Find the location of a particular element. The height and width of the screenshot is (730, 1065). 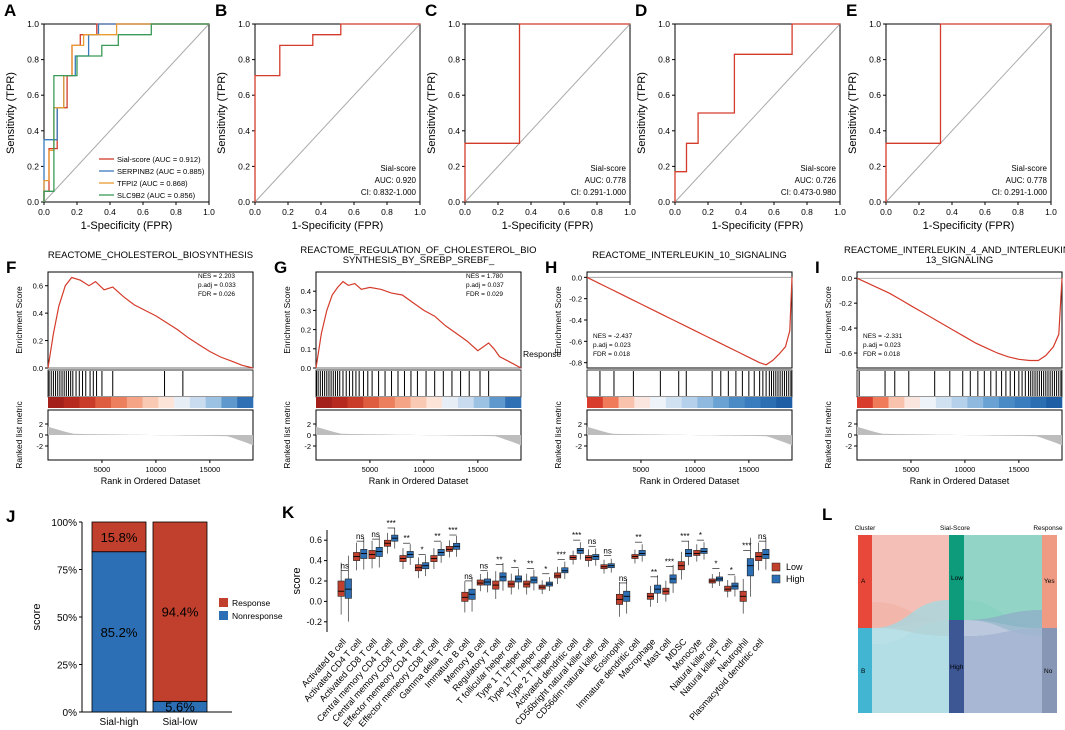

column-header: Sial-Score is located at coordinates (955, 528).